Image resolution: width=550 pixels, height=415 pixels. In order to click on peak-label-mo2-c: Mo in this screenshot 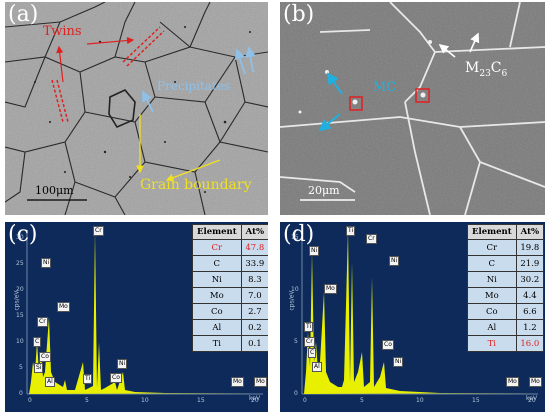, I will do `click(237, 382)`.